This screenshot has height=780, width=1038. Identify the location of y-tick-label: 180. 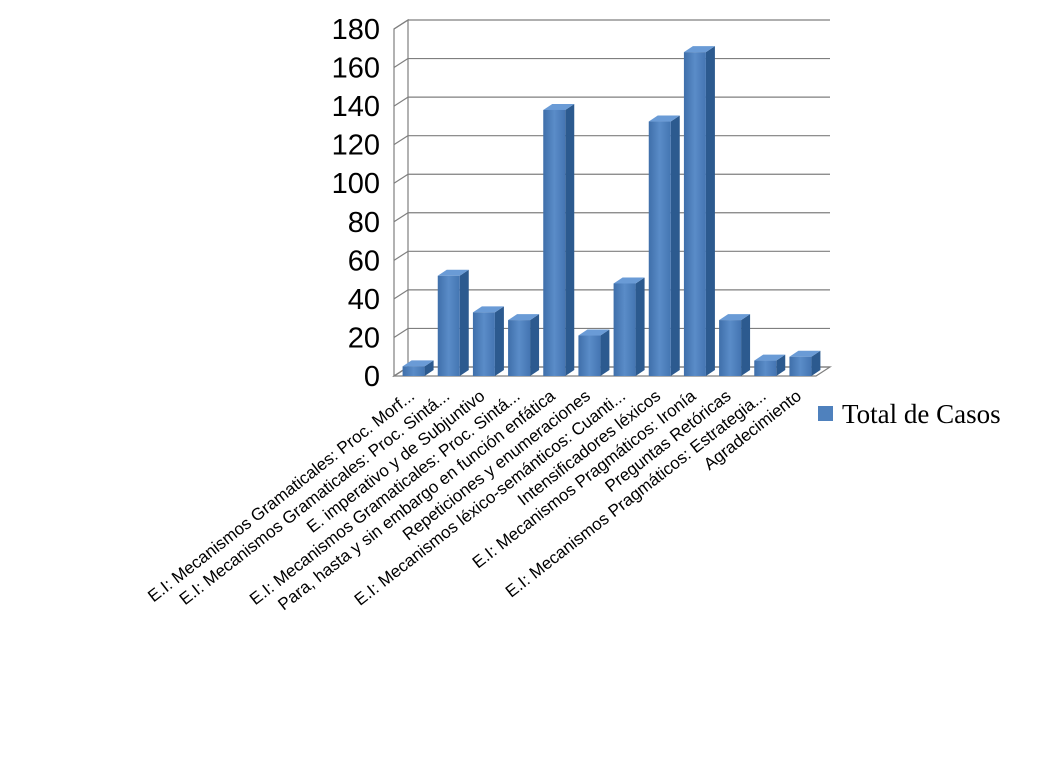
(356, 30).